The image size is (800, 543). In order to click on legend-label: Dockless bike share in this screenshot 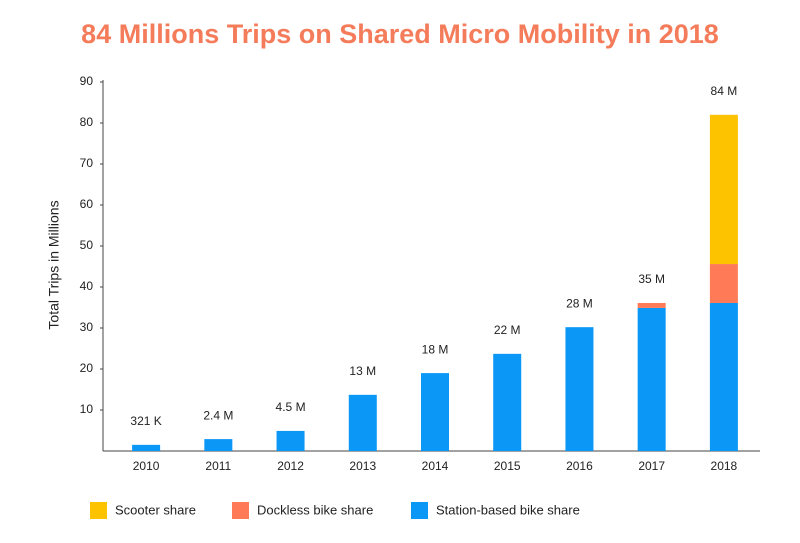, I will do `click(315, 509)`.